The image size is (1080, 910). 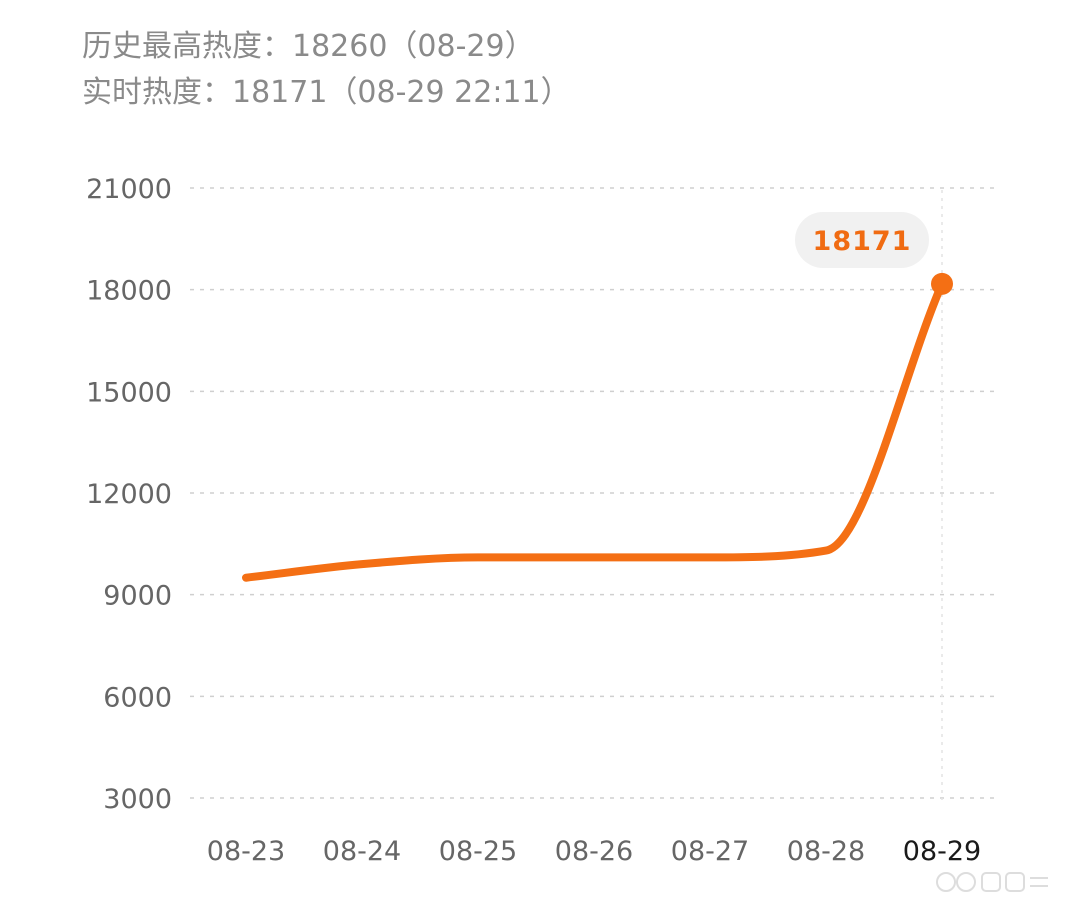 I want to click on highlight-point, so click(x=942, y=283).